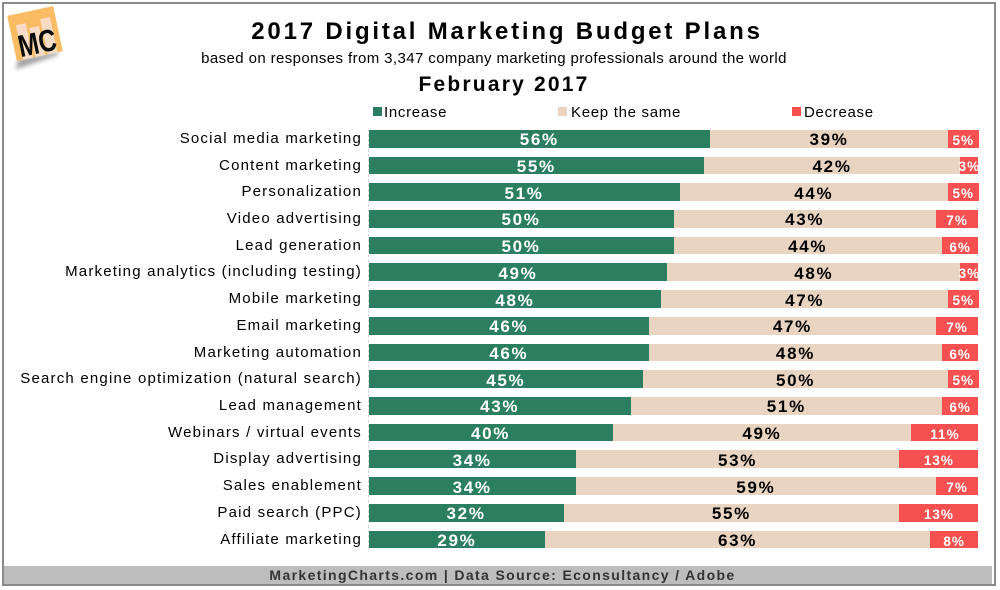 This screenshot has width=1000, height=590. Describe the element at coordinates (37, 43) in the screenshot. I see `svg-text: MC` at that location.